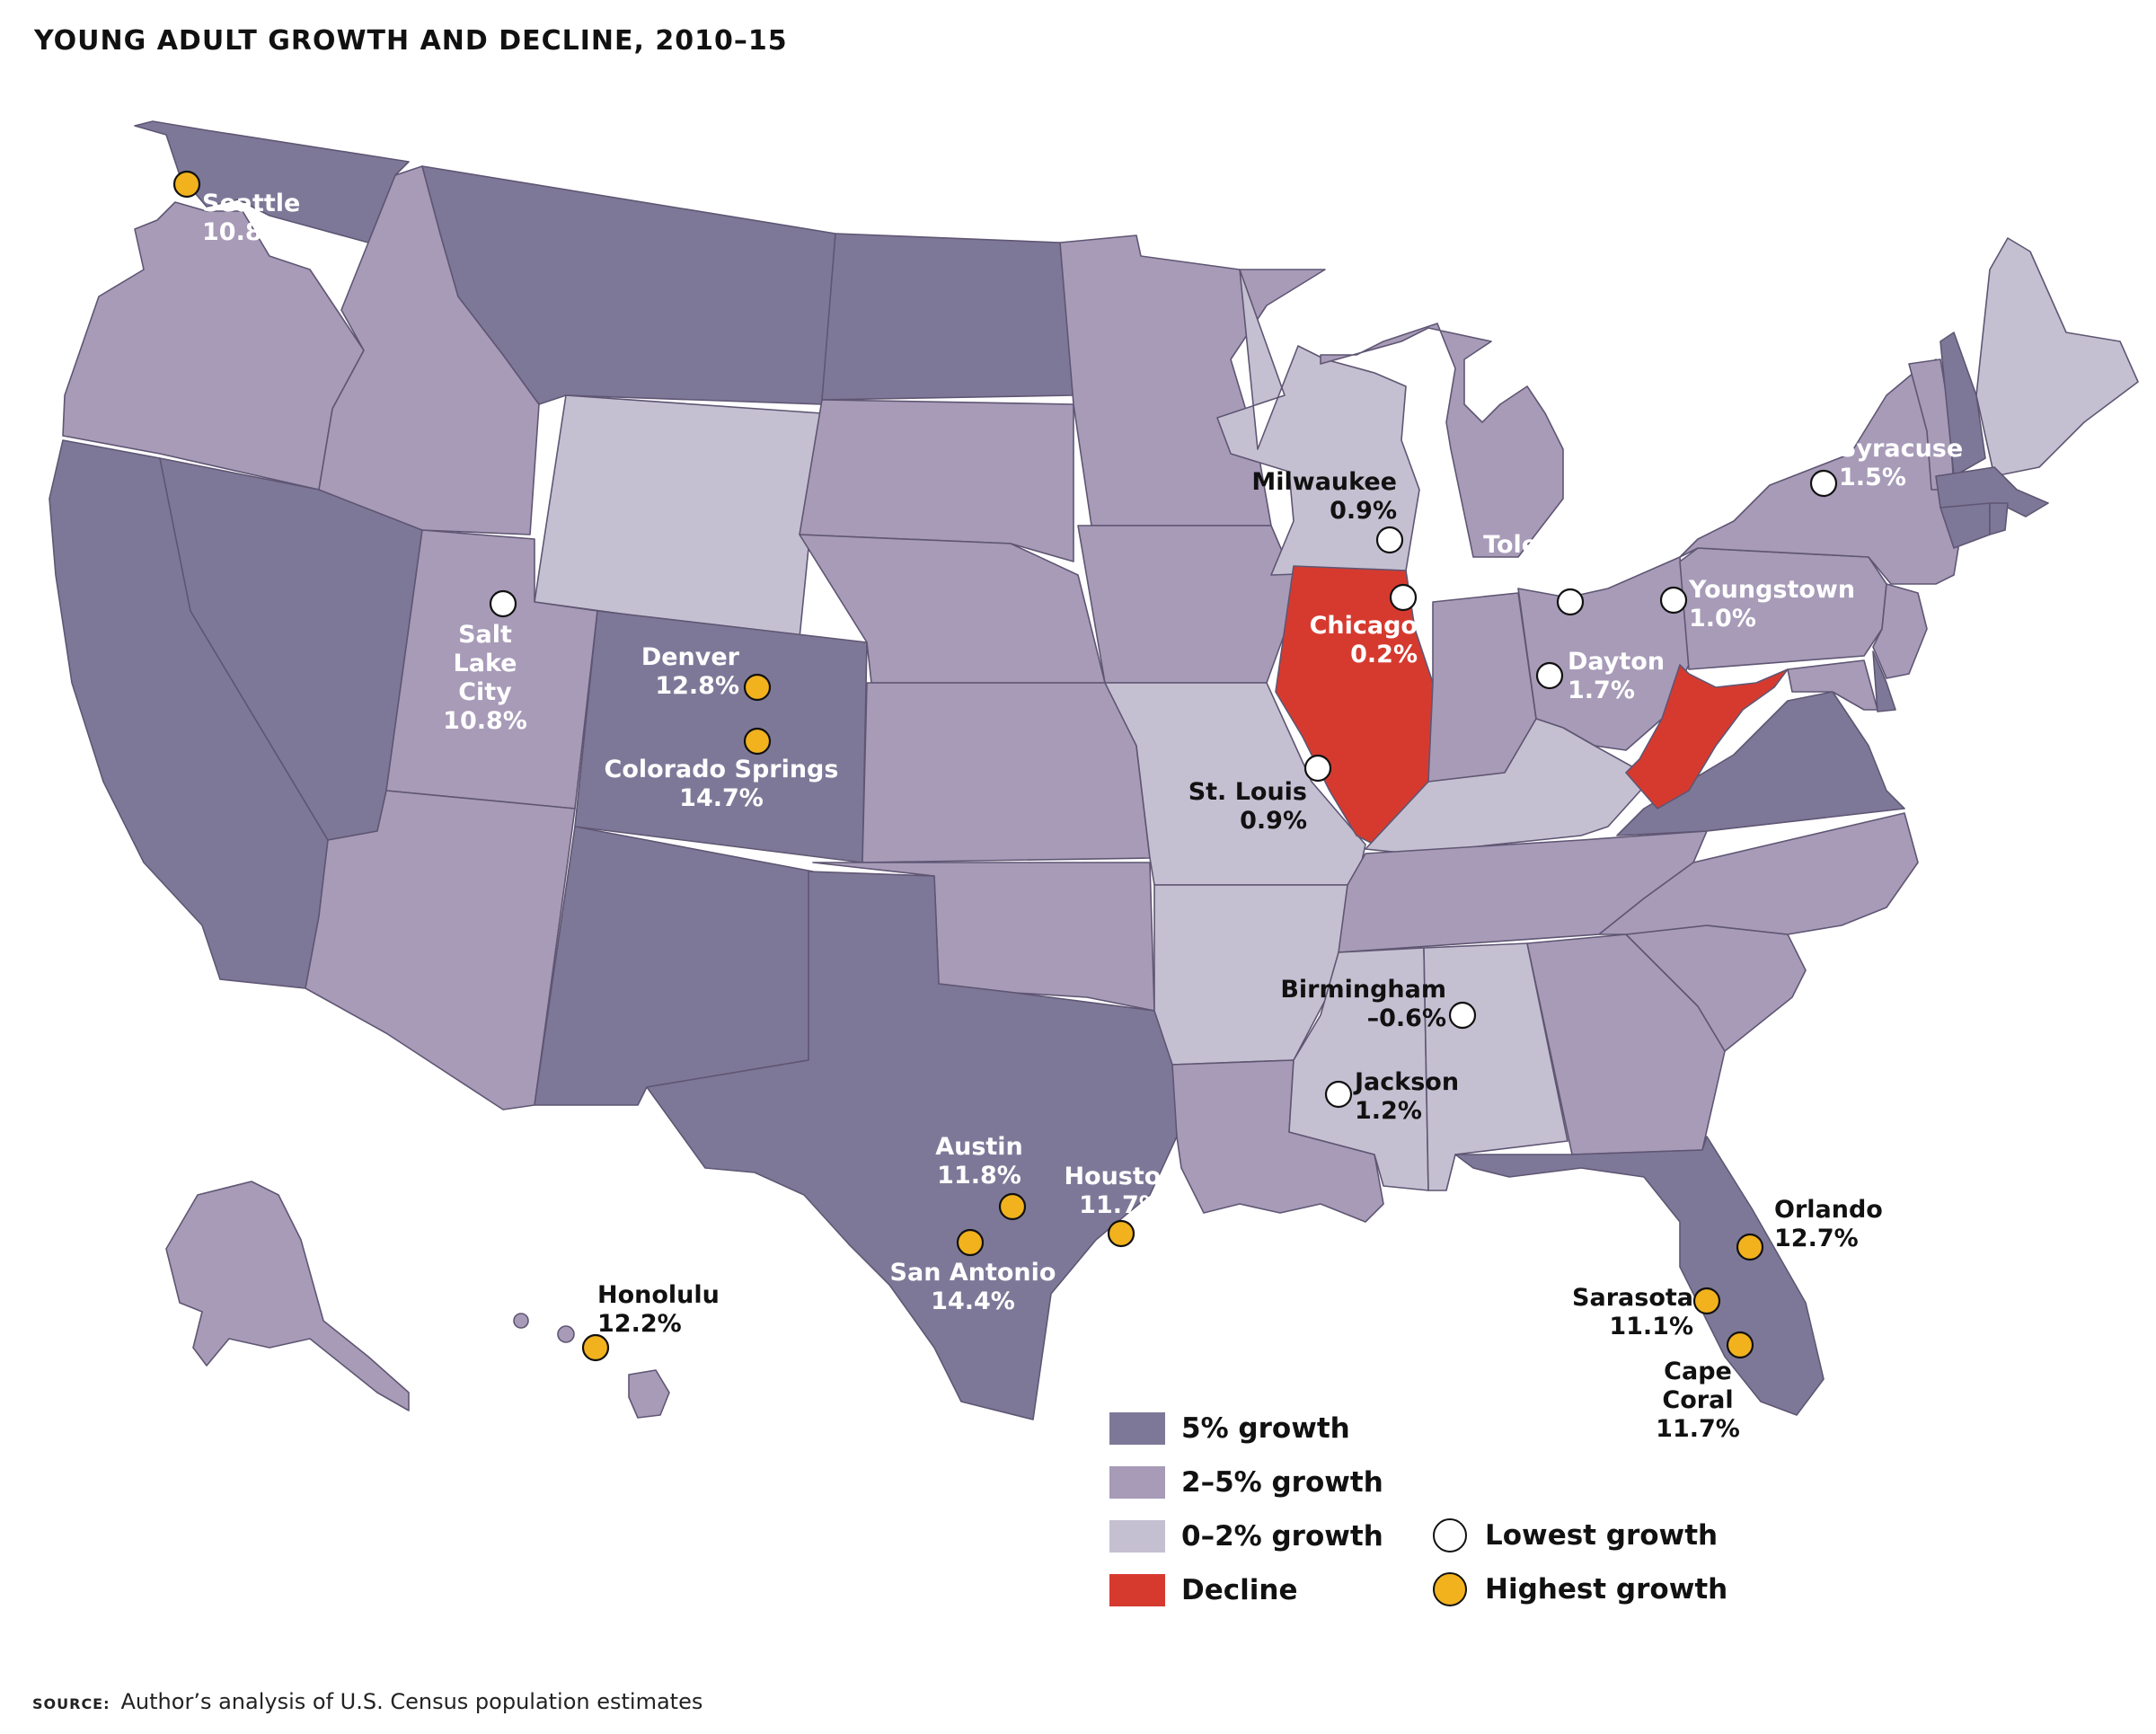 This screenshot has width=2156, height=1734. Describe the element at coordinates (1832, 685) in the screenshot. I see `state-maryland` at that location.